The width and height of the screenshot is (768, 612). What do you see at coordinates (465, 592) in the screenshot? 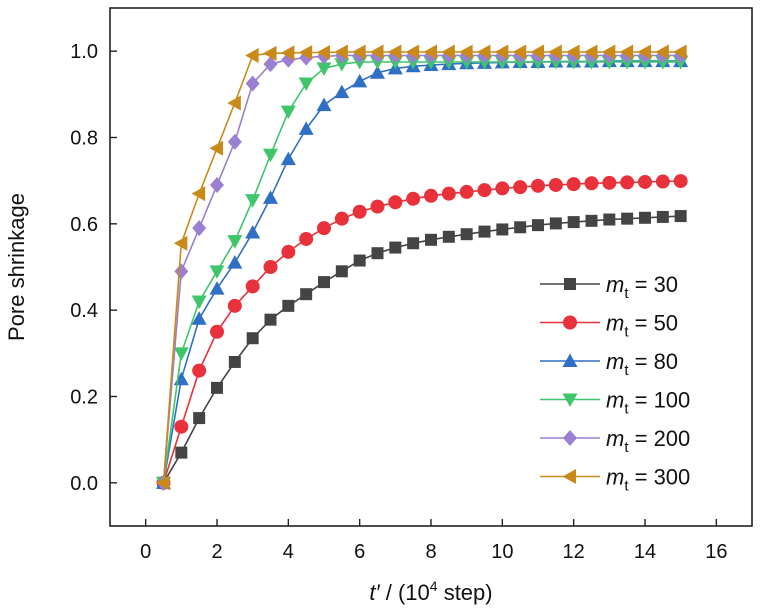
I see `x-axis-title-post: step)` at bounding box center [465, 592].